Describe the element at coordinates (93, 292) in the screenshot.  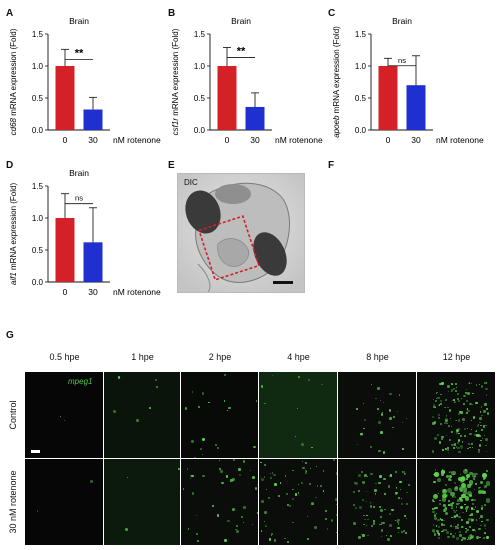
I see `x-tick-label: 30` at that location.